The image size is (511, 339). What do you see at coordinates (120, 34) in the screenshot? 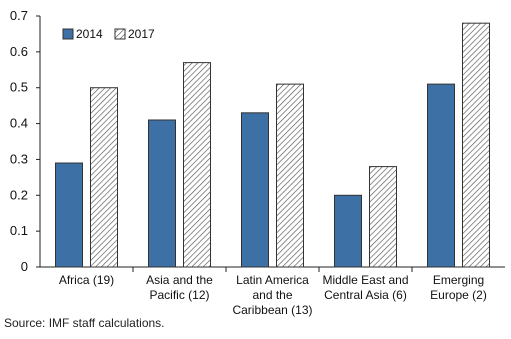
I see `legend-swatch-2017` at bounding box center [120, 34].